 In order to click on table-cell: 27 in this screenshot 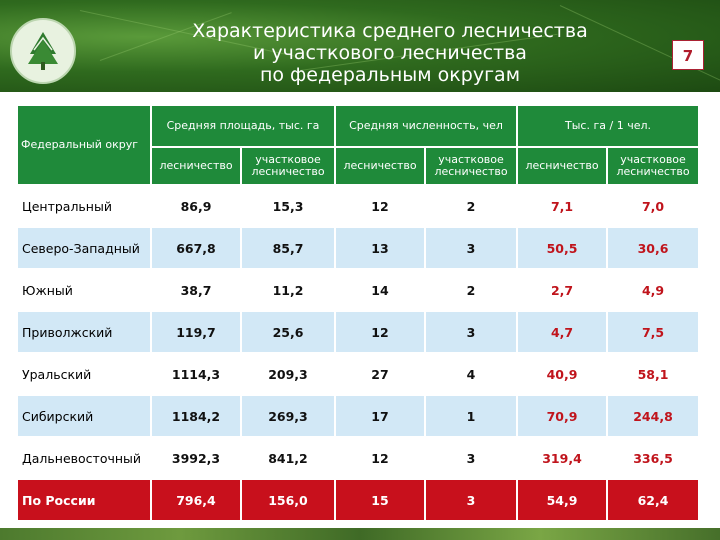, I will do `click(380, 374)`.